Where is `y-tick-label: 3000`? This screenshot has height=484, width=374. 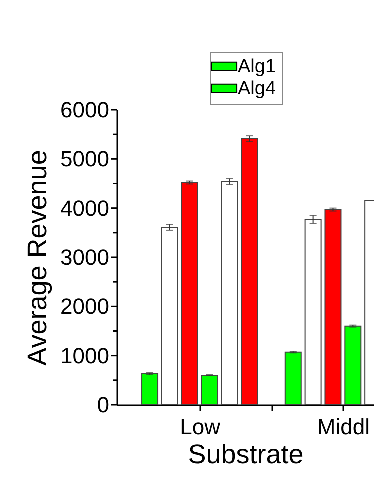 y-tick-label: 3000 is located at coordinates (85, 257).